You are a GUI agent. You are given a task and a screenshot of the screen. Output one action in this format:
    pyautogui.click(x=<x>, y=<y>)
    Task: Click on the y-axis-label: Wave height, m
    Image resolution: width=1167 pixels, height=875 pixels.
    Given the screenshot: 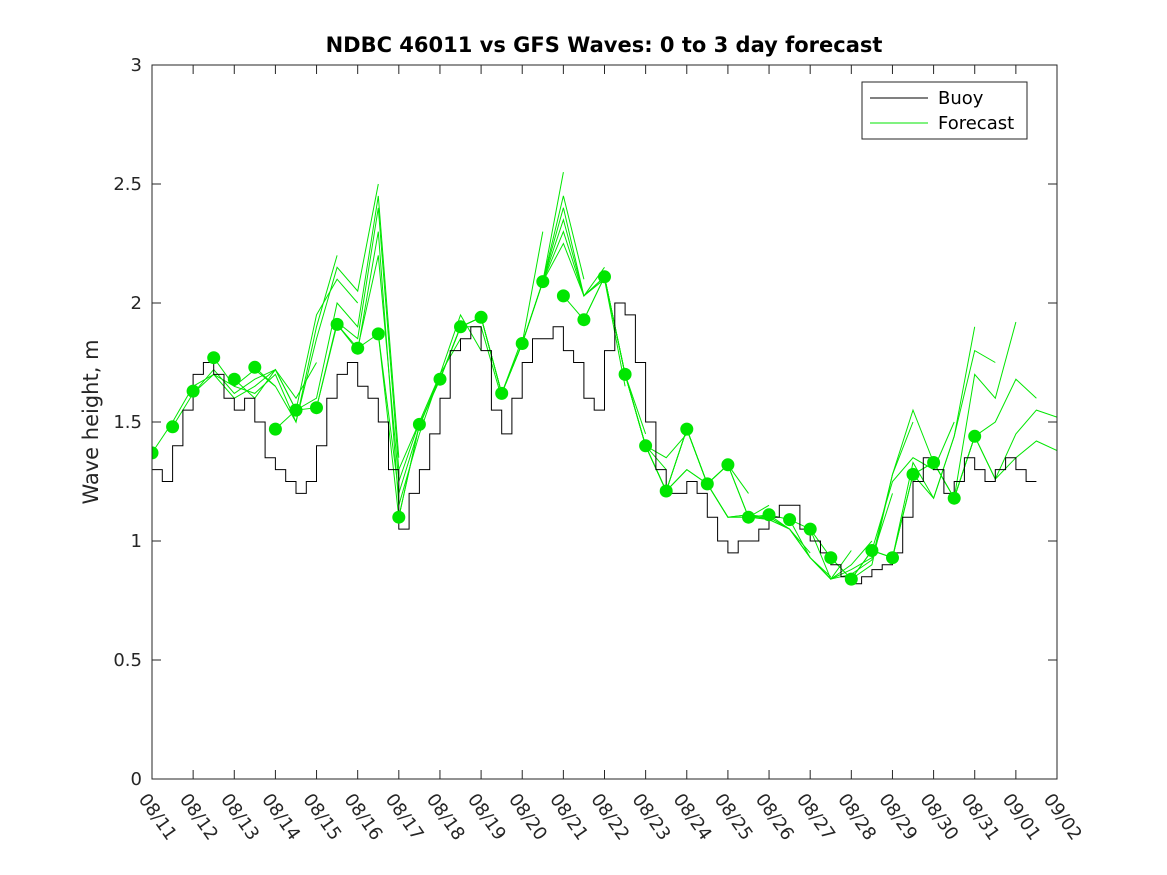 What is the action you would take?
    pyautogui.click(x=91, y=421)
    